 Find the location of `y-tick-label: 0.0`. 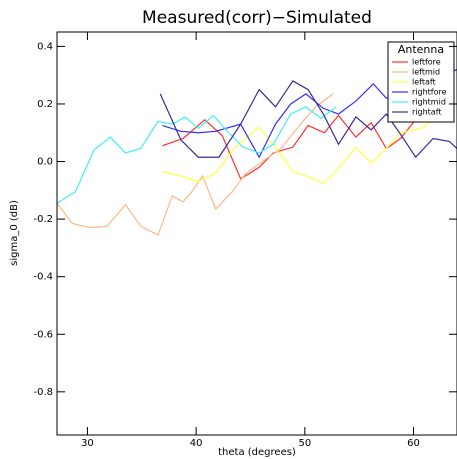

y-tick-label: 0.0 is located at coordinates (45, 162).